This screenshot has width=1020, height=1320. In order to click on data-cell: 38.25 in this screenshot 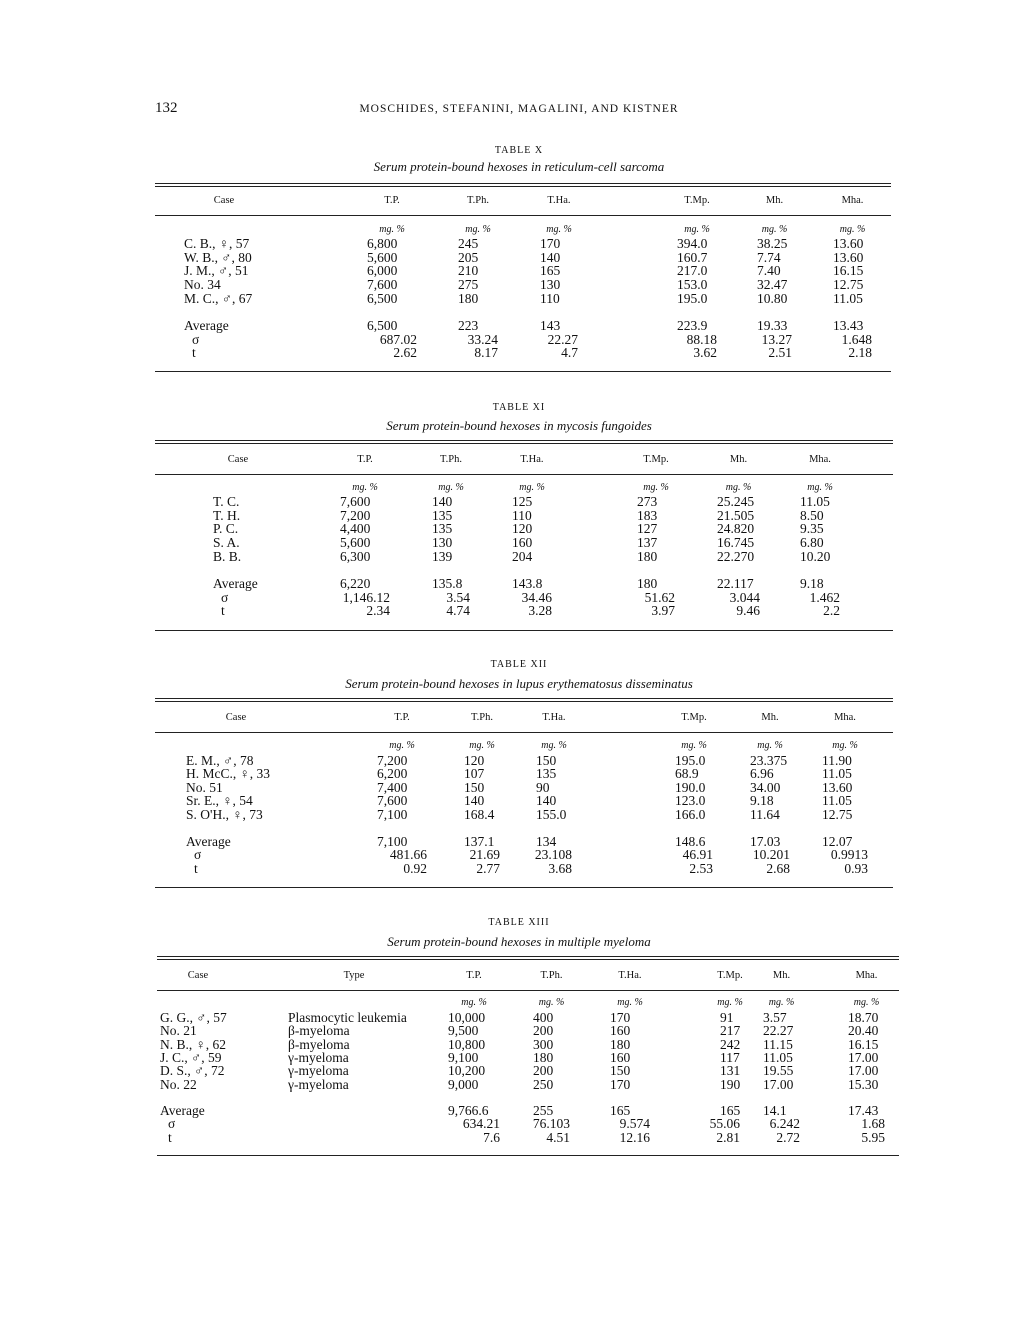, I will do `click(772, 243)`.